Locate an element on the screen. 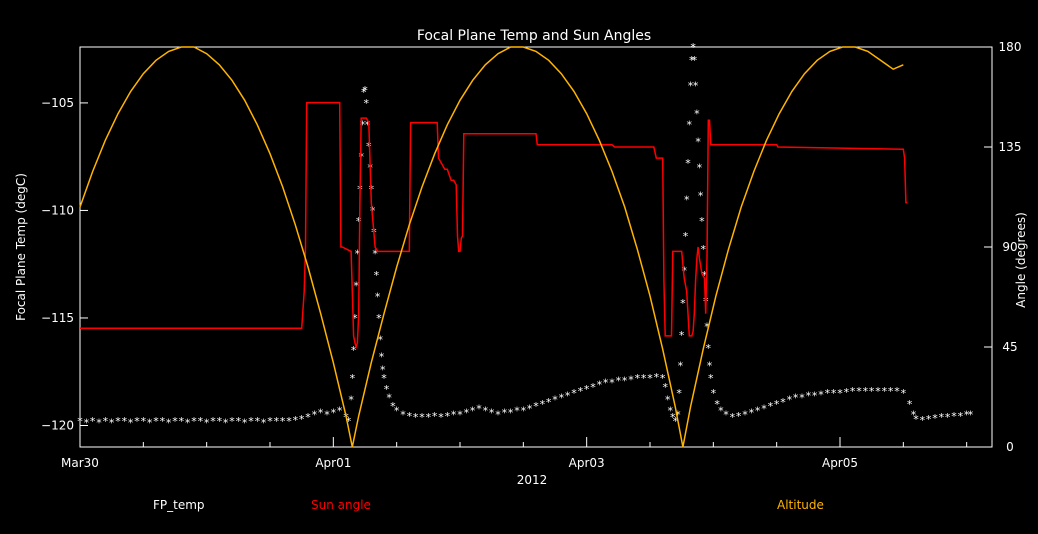 The height and width of the screenshot is (534, 1038). y2-tick-label: 90 is located at coordinates (1009, 247).